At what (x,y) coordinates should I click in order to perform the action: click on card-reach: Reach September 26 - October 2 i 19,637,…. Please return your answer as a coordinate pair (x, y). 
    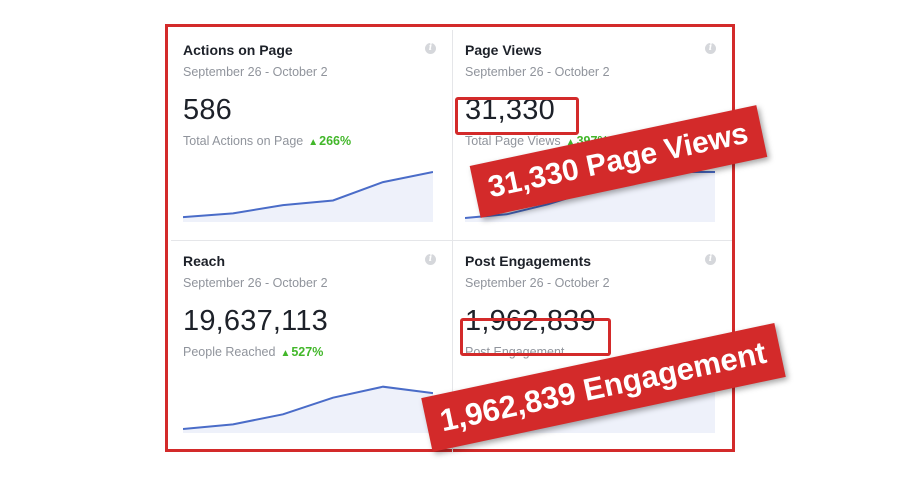
    Looking at the image, I should click on (312, 346).